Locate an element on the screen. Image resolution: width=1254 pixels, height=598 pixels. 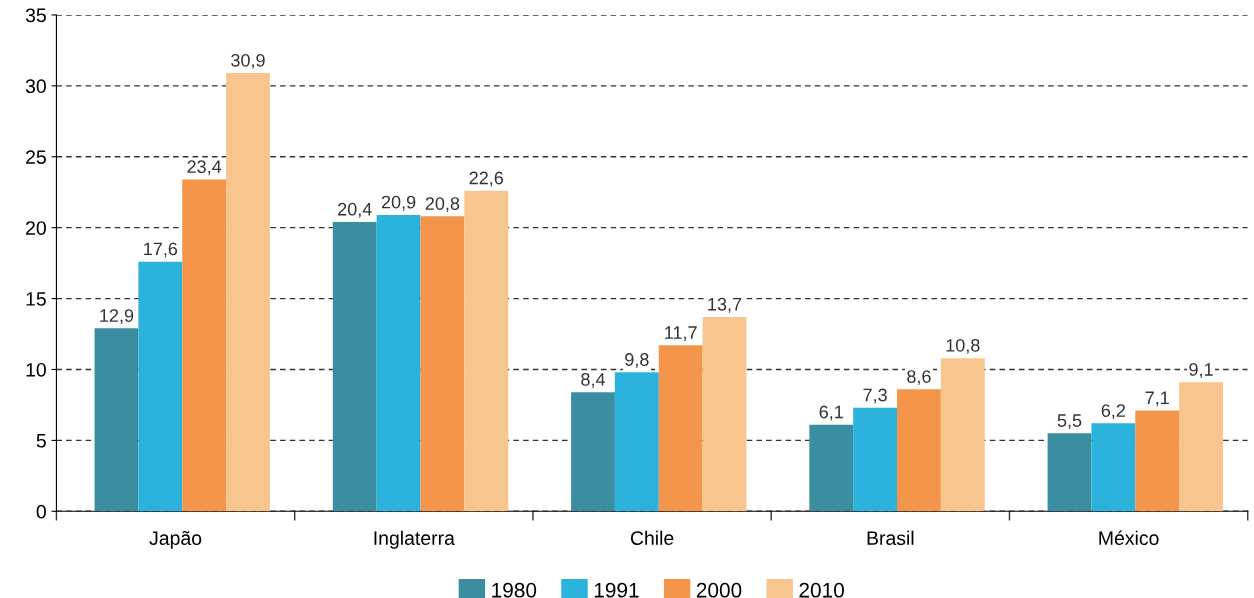
text: 20,8 is located at coordinates (442, 205).